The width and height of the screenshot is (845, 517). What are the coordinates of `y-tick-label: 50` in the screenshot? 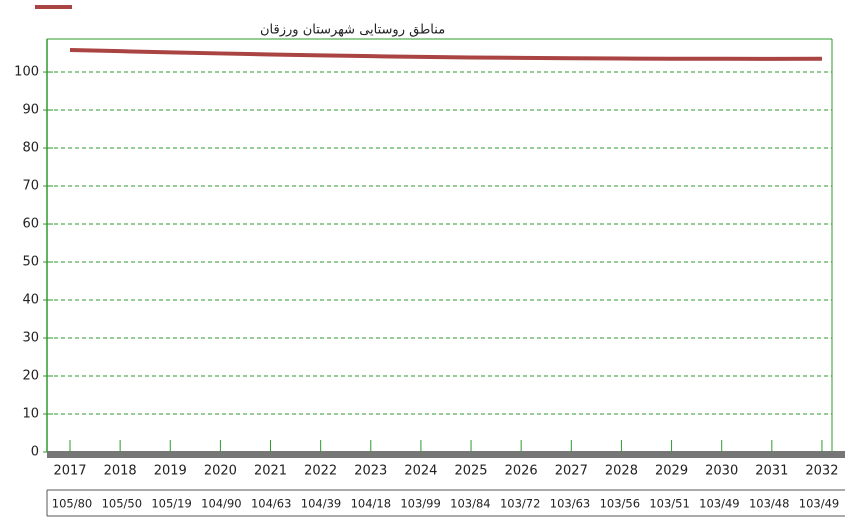 It's located at (30, 262).